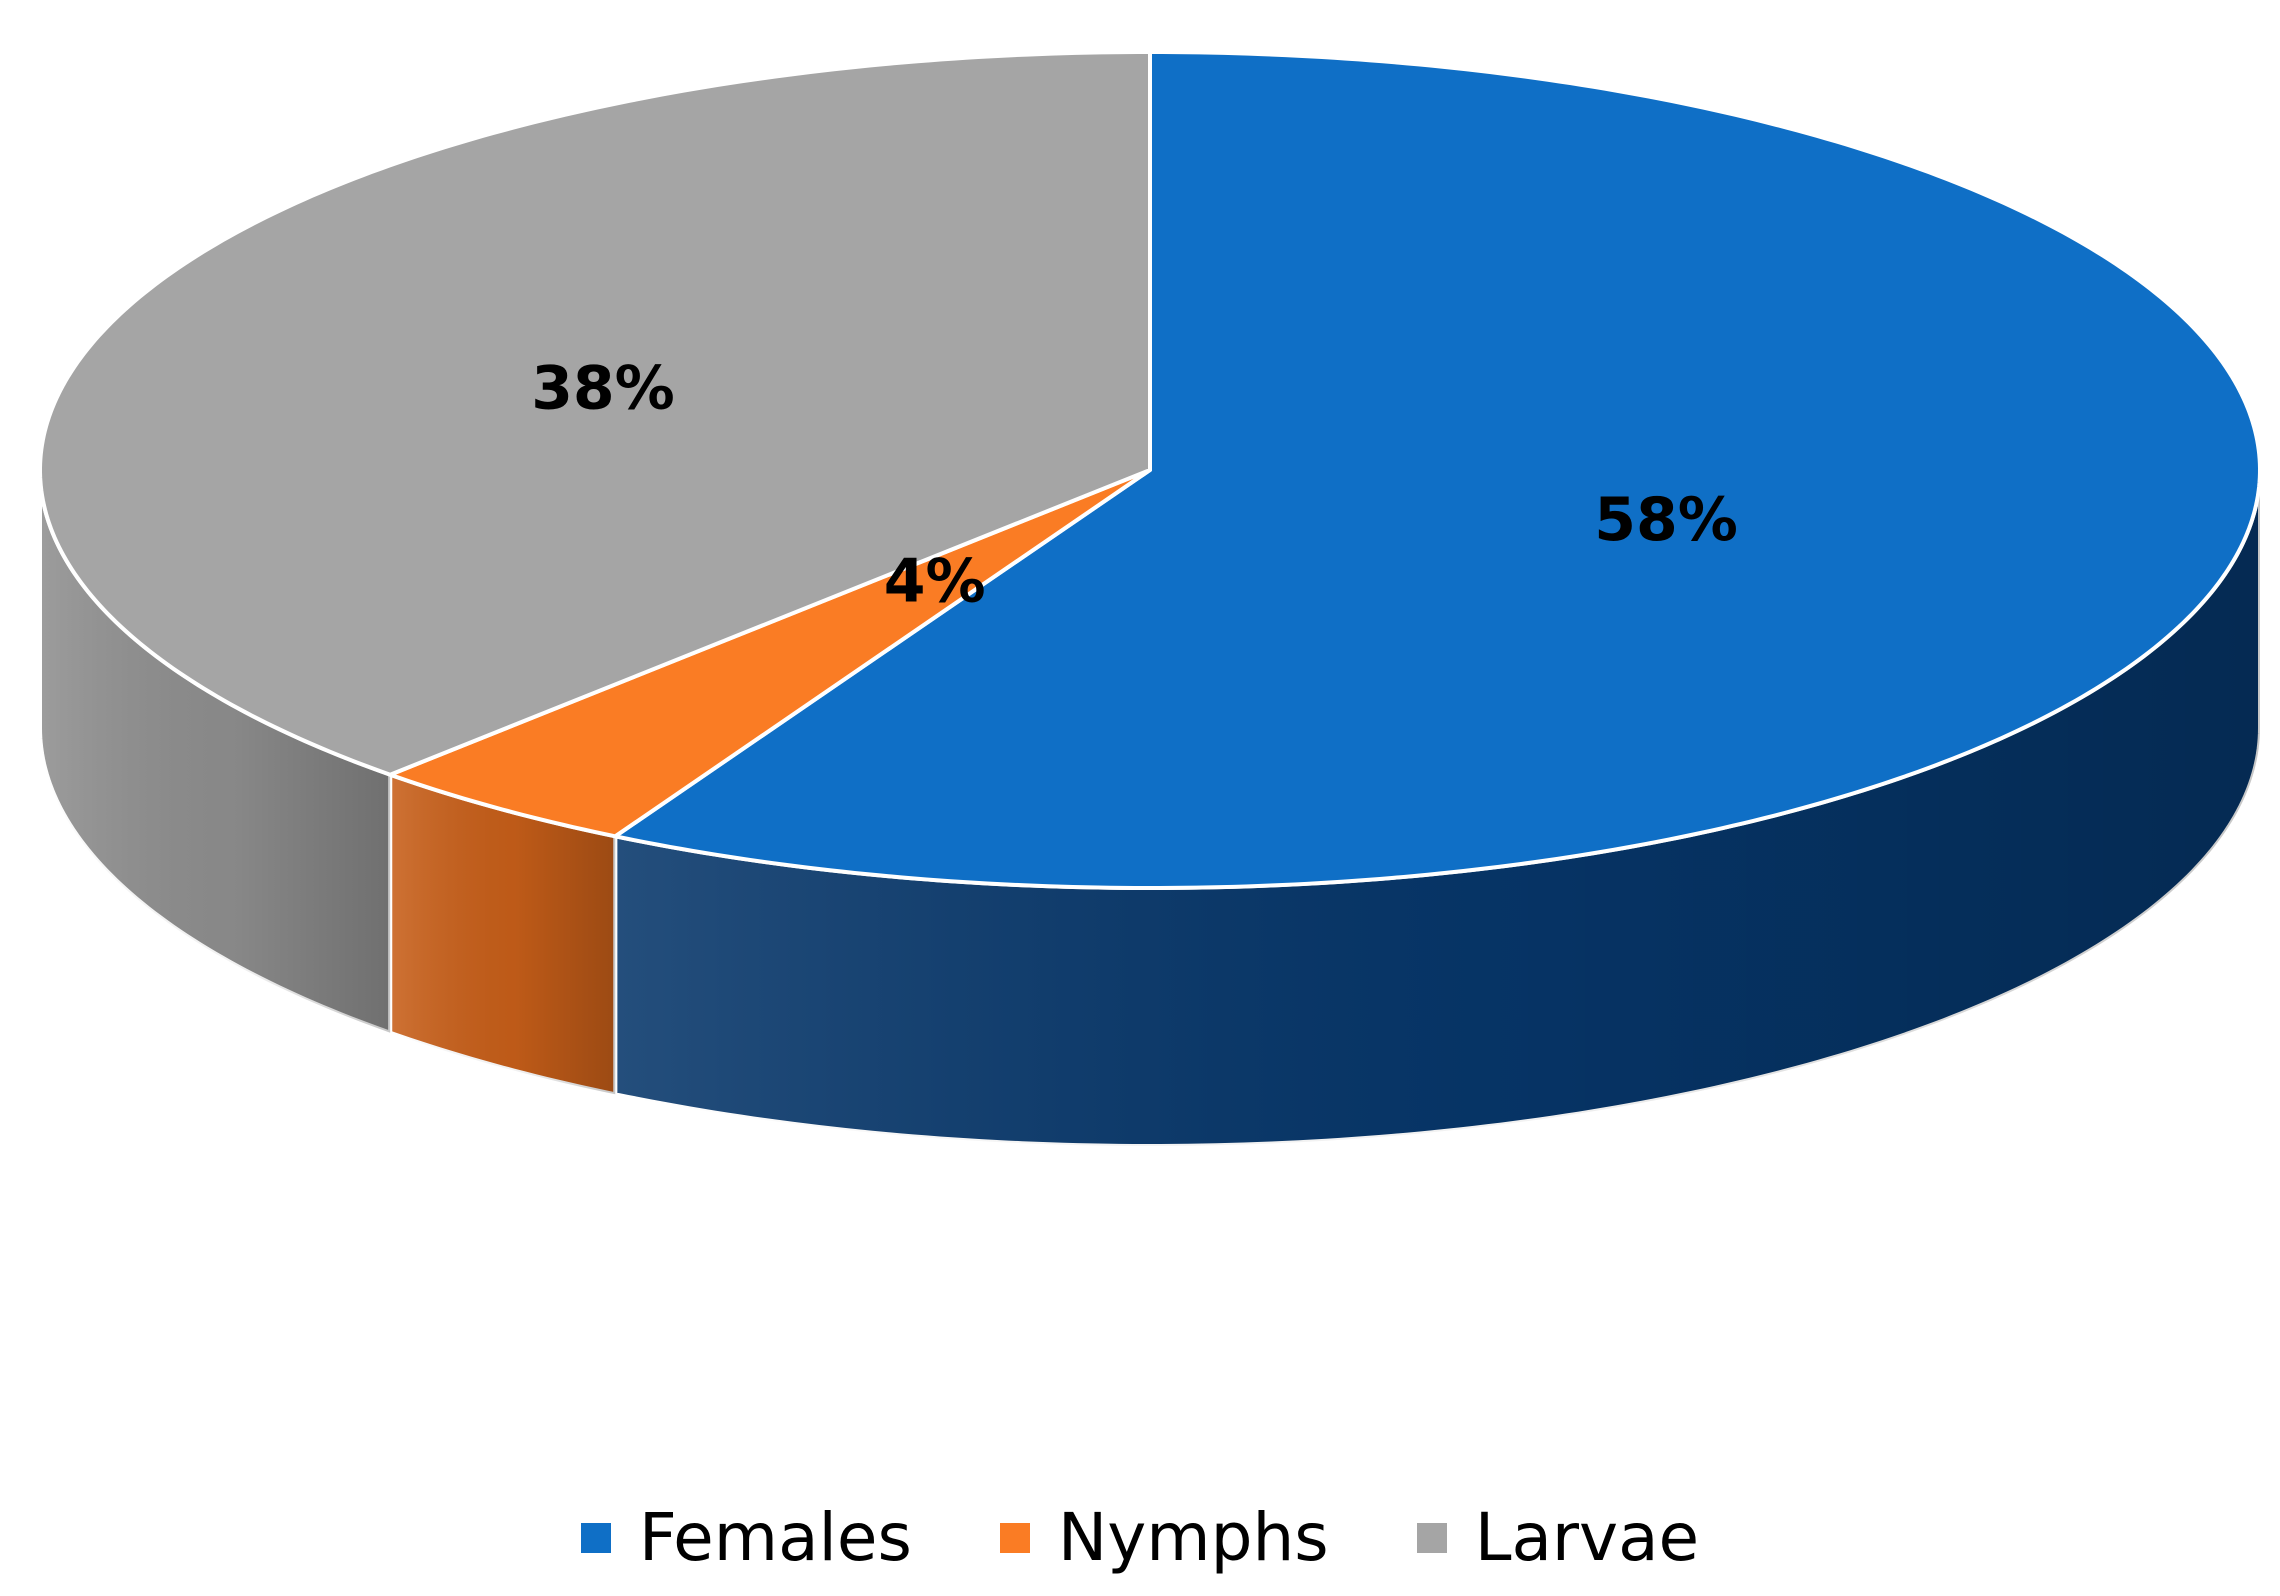 The height and width of the screenshot is (1596, 2280). What do you see at coordinates (603, 388) in the screenshot?
I see `data-label-larvae: 38%` at bounding box center [603, 388].